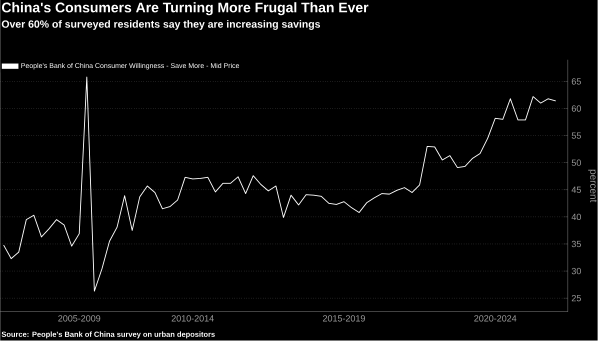  I want to click on y-tick-label: 55, so click(576, 135).